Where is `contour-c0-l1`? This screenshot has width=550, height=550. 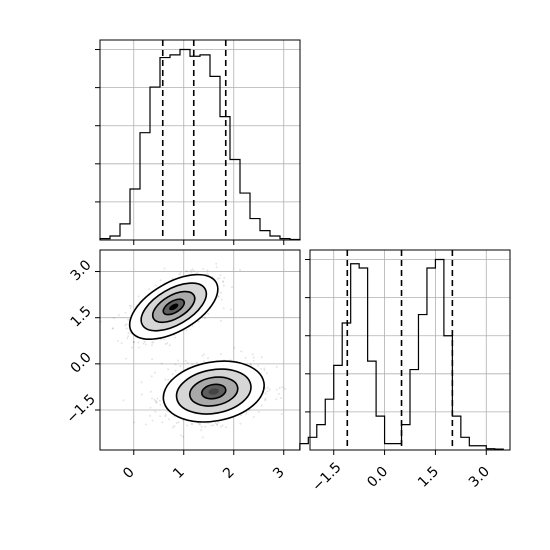 contour-c0-l1 is located at coordinates (174, 307).